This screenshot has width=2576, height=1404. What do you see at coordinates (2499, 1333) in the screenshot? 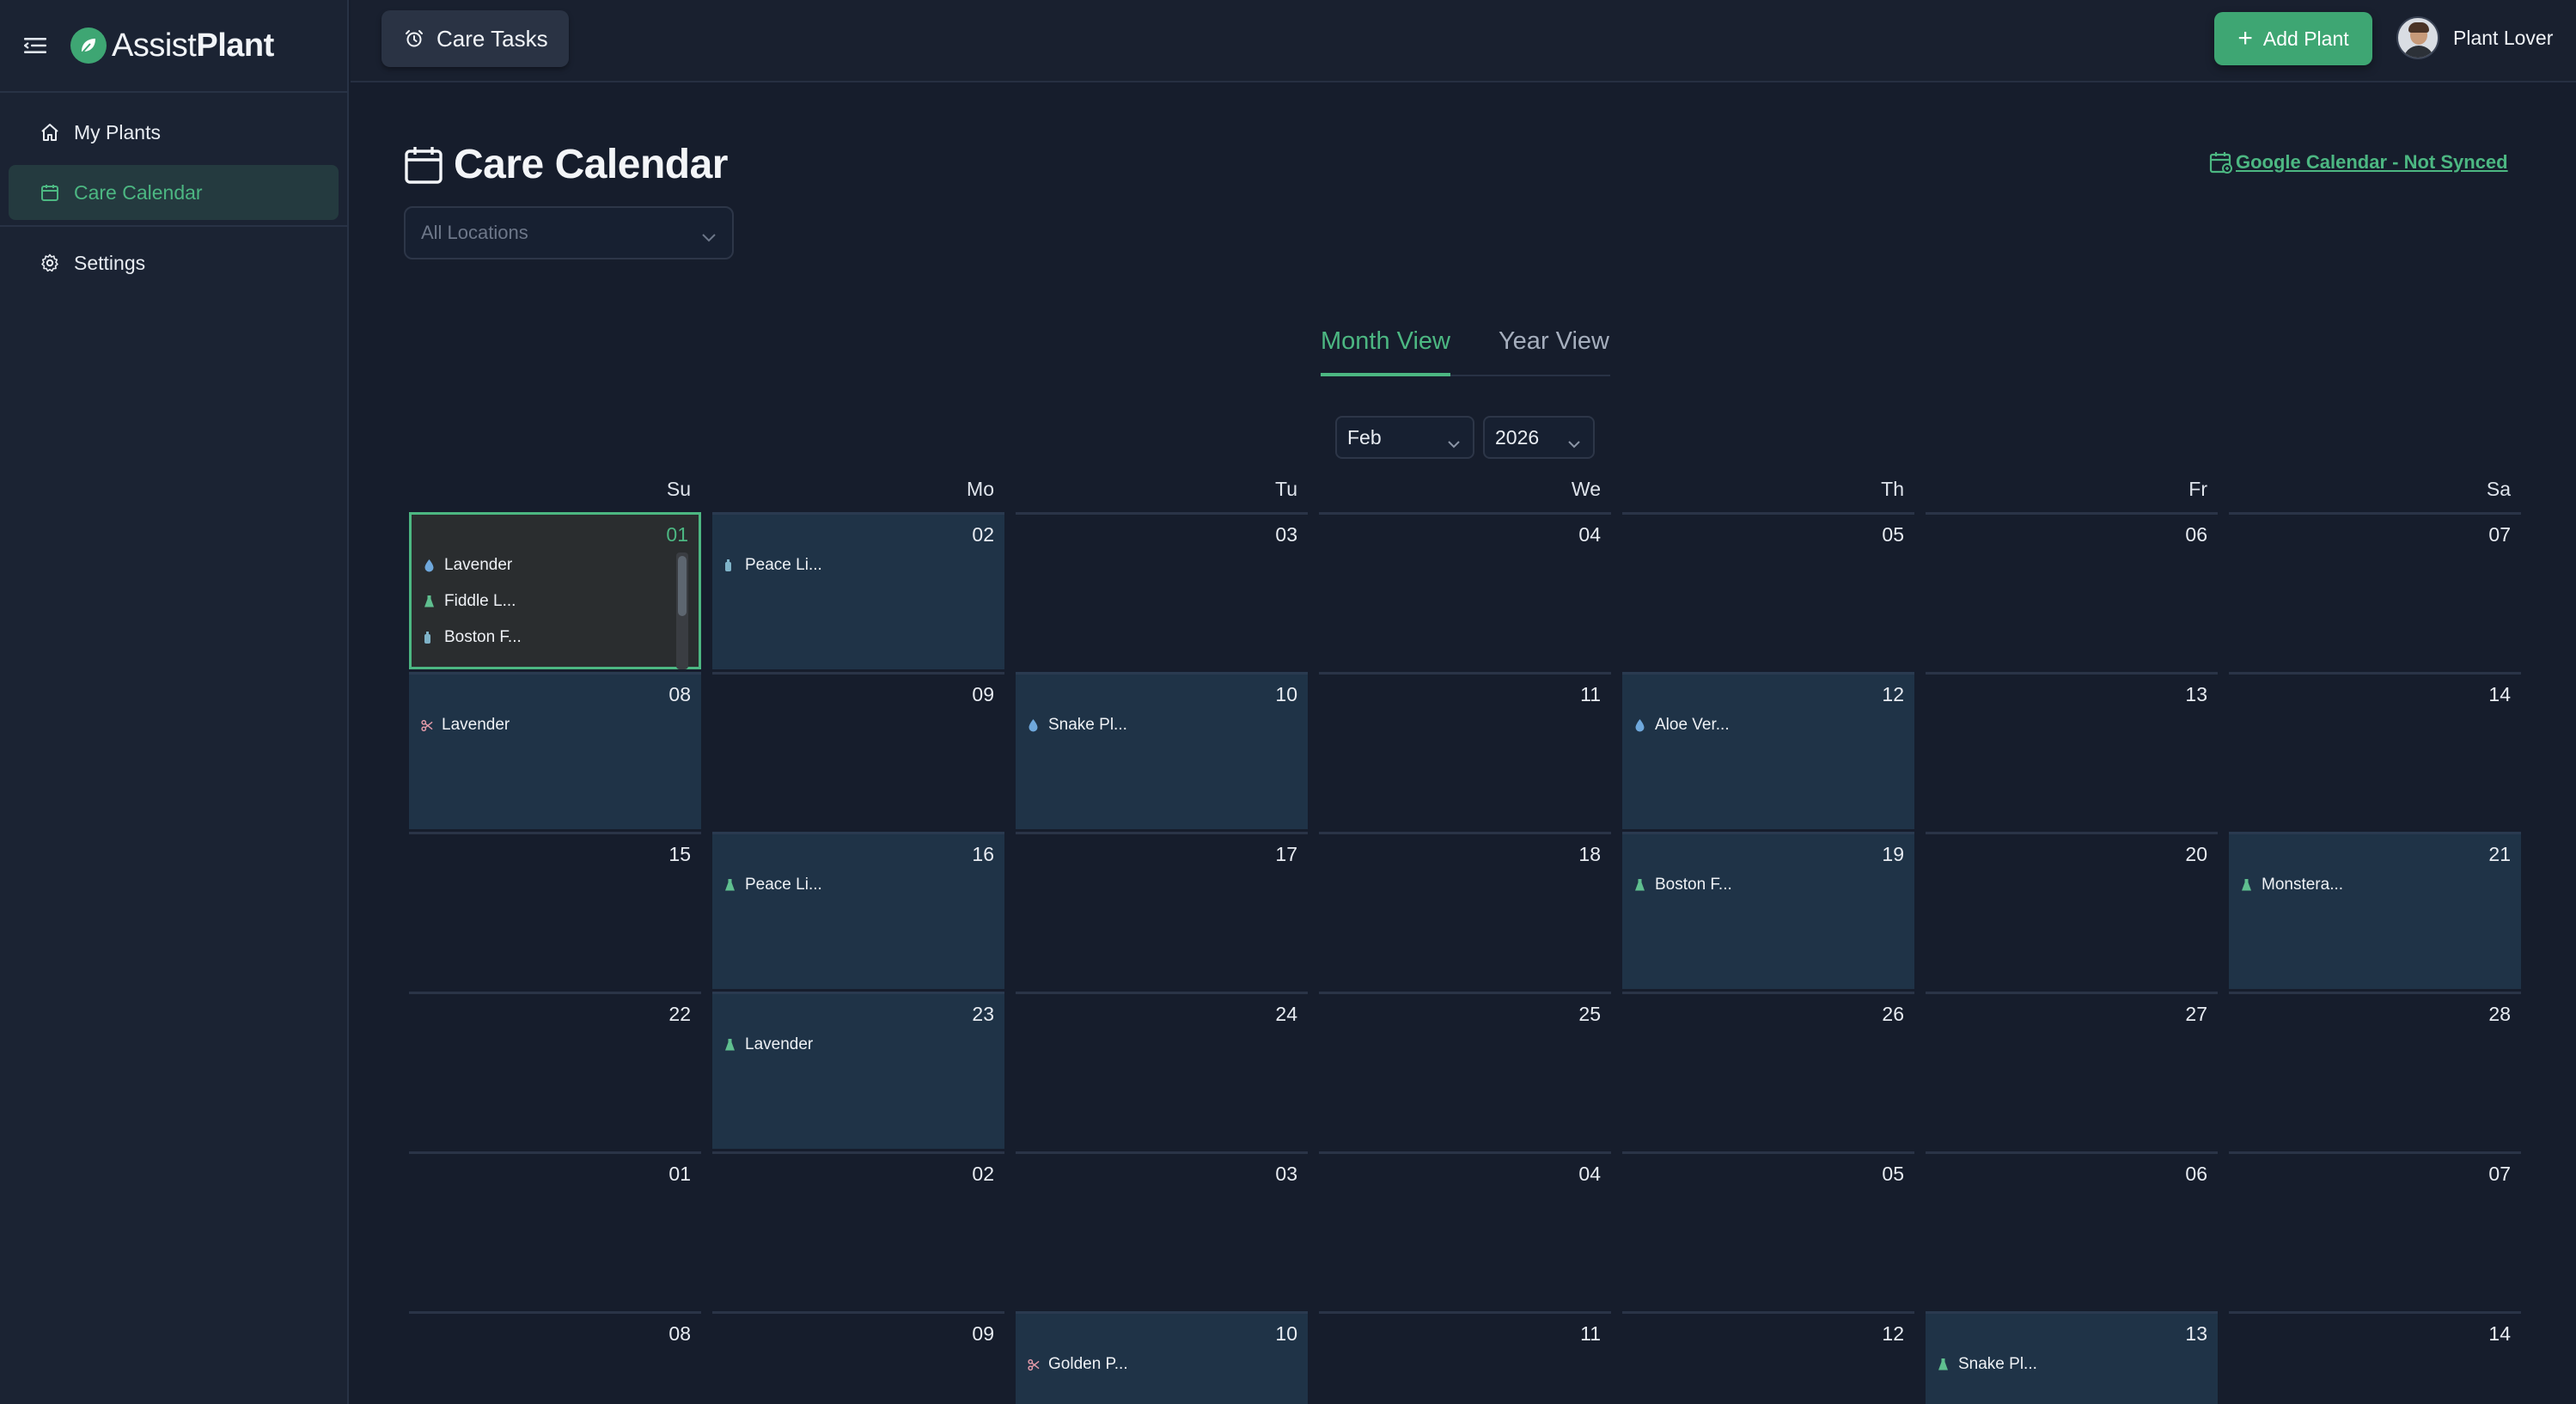
I see `day-number: 14` at bounding box center [2499, 1333].